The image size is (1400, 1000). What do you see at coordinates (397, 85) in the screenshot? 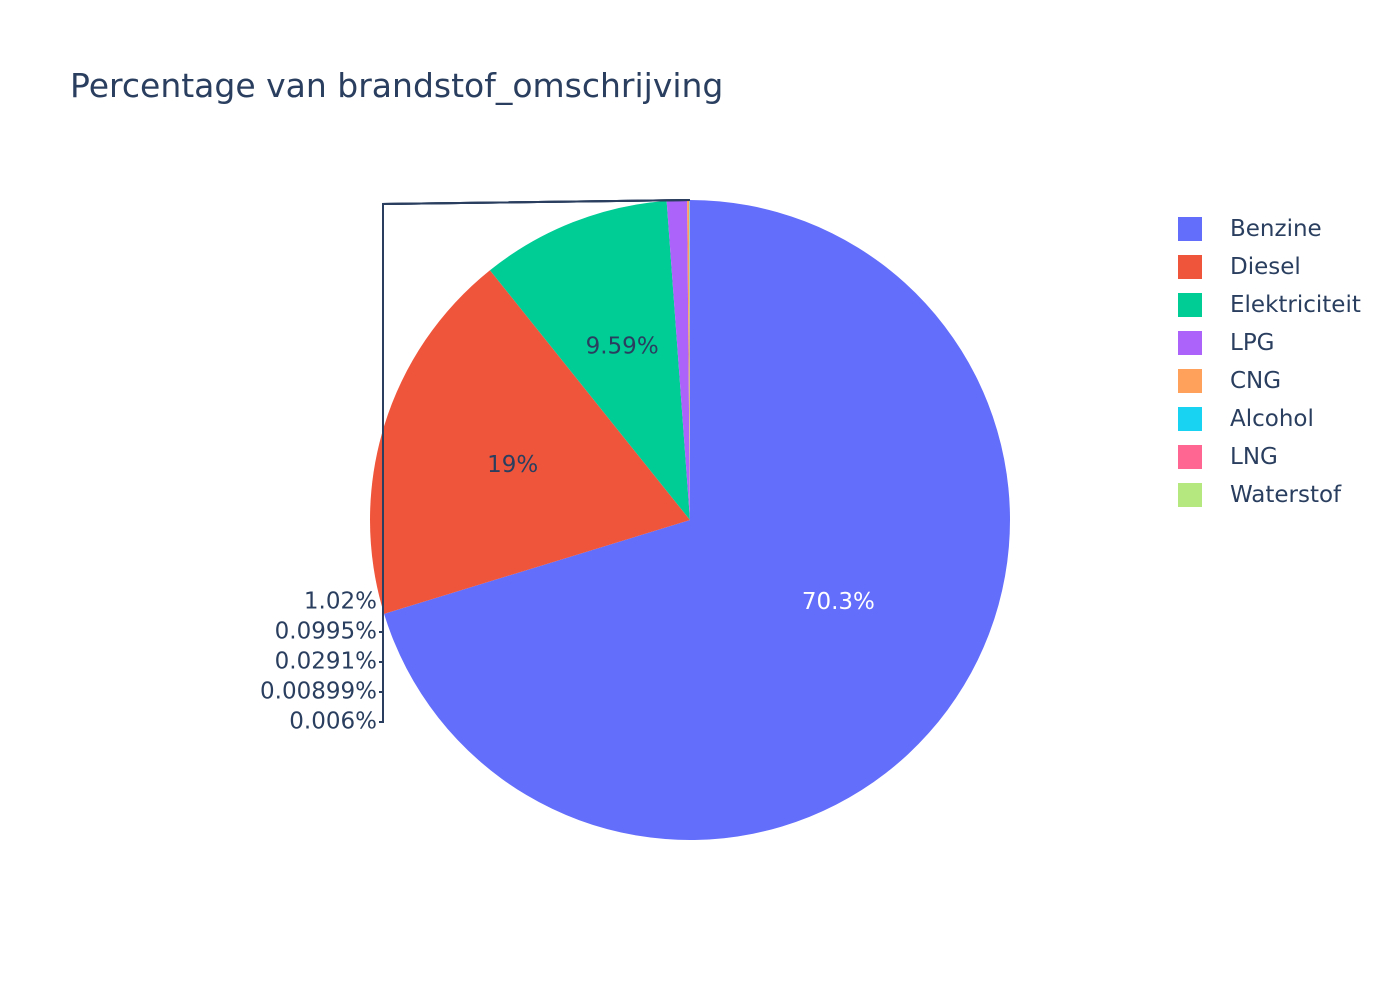
I see `chart-title: Percentage van brandstof_omschrijving` at bounding box center [397, 85].